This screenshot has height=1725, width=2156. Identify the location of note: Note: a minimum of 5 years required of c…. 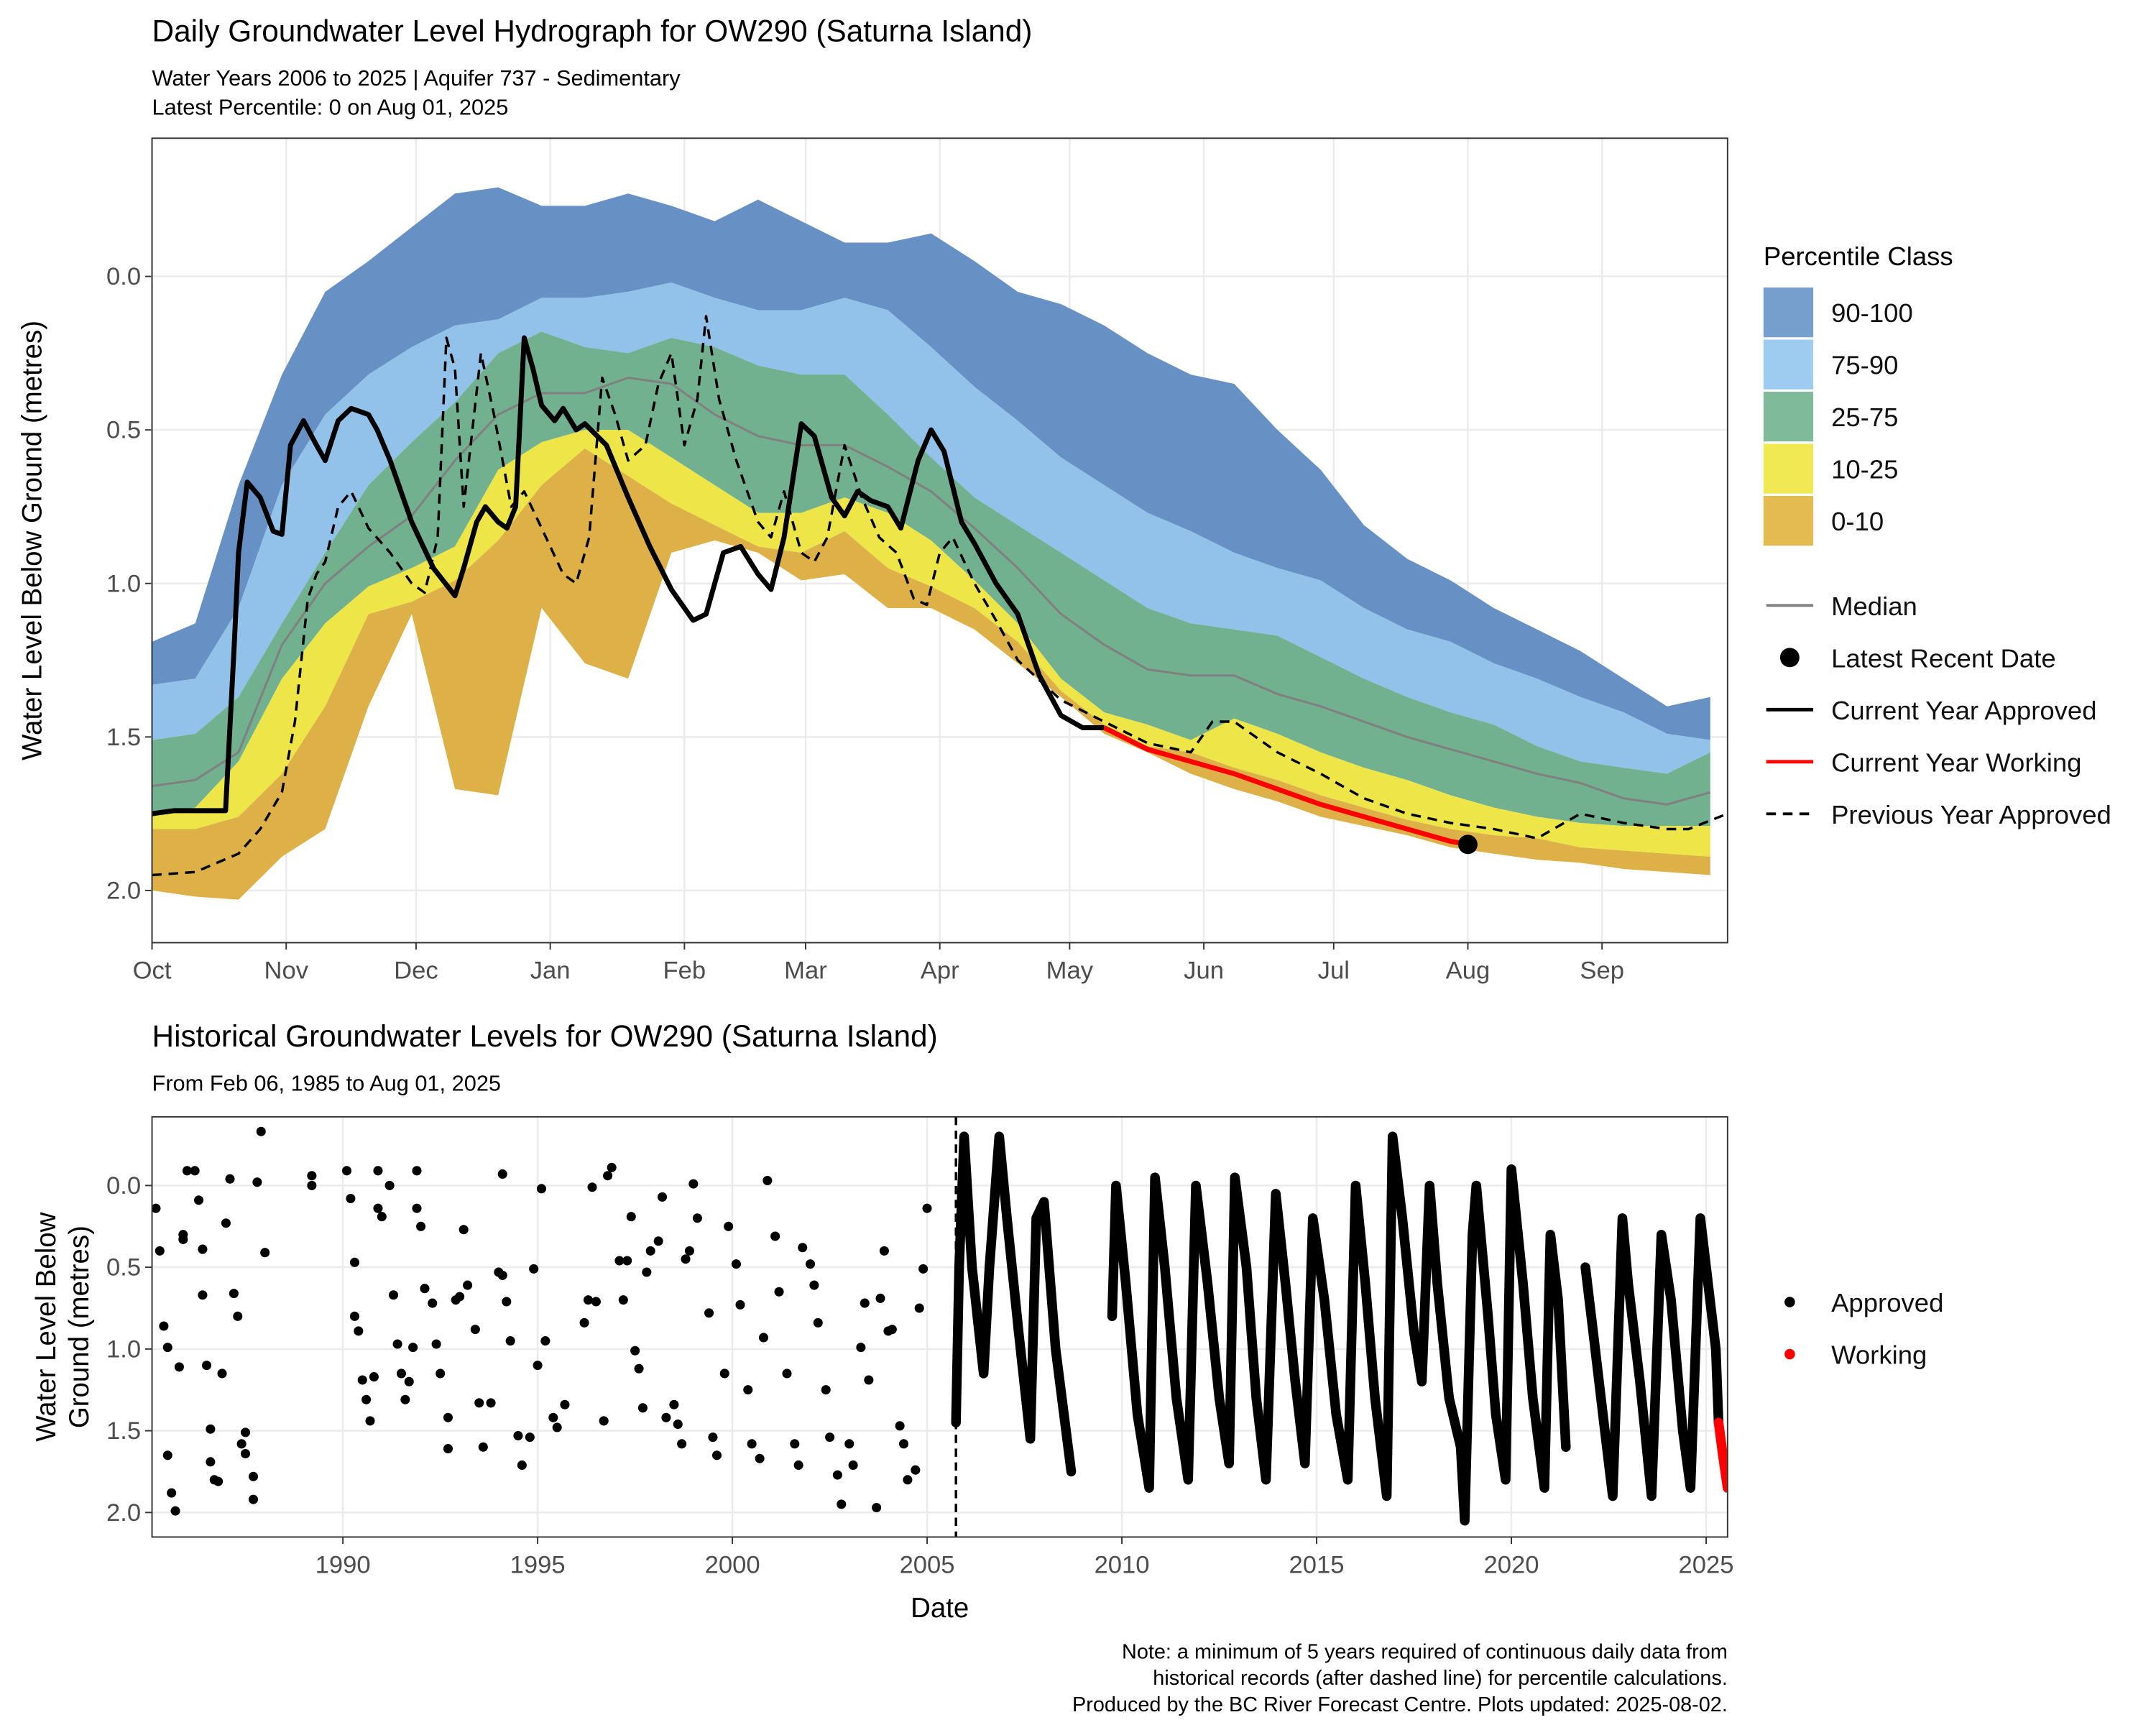
(1425, 1652).